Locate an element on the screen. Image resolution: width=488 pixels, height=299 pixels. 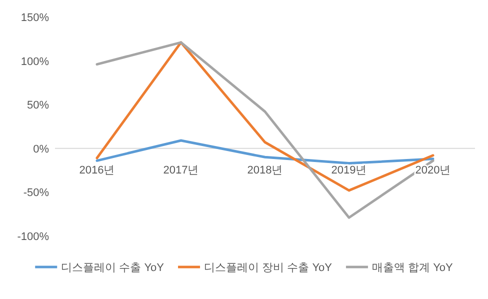
line-series is located at coordinates (265, 152).